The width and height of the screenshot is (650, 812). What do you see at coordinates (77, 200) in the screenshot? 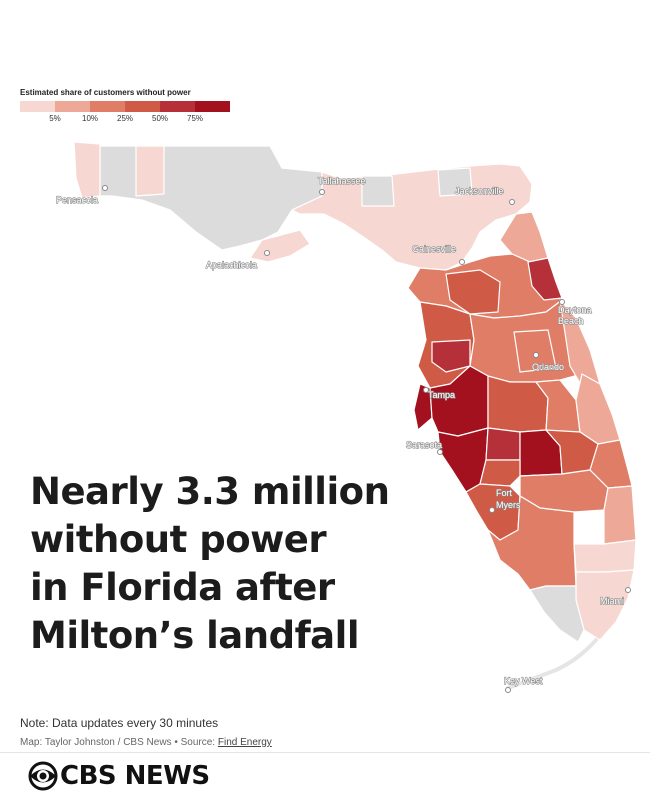
I see `city-label-pensacola: Pensacola` at bounding box center [77, 200].